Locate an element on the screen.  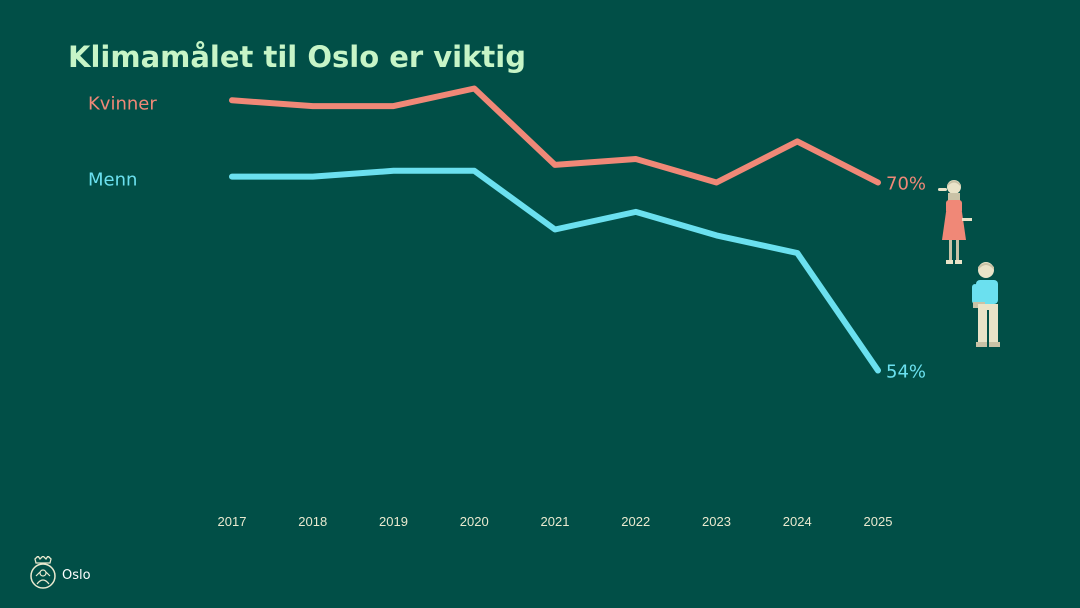
x-axis-ticks: 2017 2018 2019 2020 2021 2022 2023 2024 2025 is located at coordinates (555, 521).